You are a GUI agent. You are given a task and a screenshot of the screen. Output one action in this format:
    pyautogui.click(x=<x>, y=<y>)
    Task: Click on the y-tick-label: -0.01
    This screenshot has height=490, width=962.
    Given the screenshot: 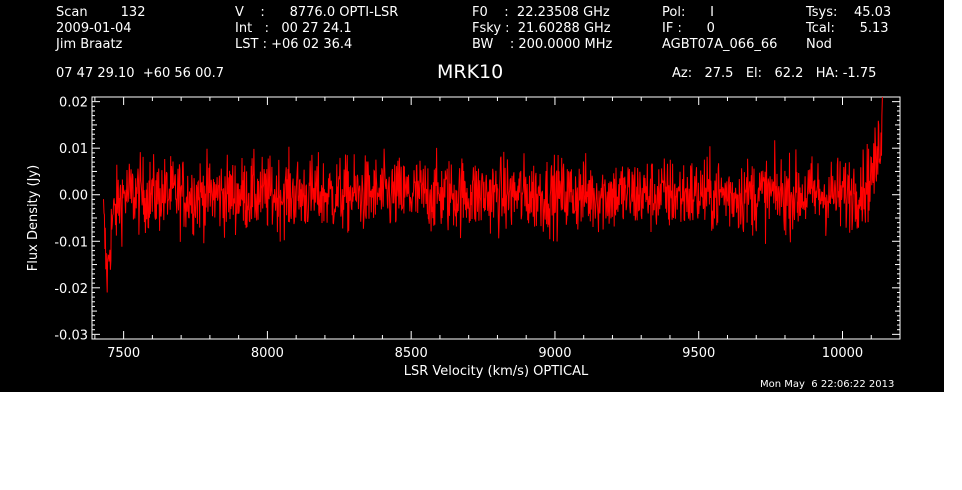 What is the action you would take?
    pyautogui.click(x=71, y=242)
    